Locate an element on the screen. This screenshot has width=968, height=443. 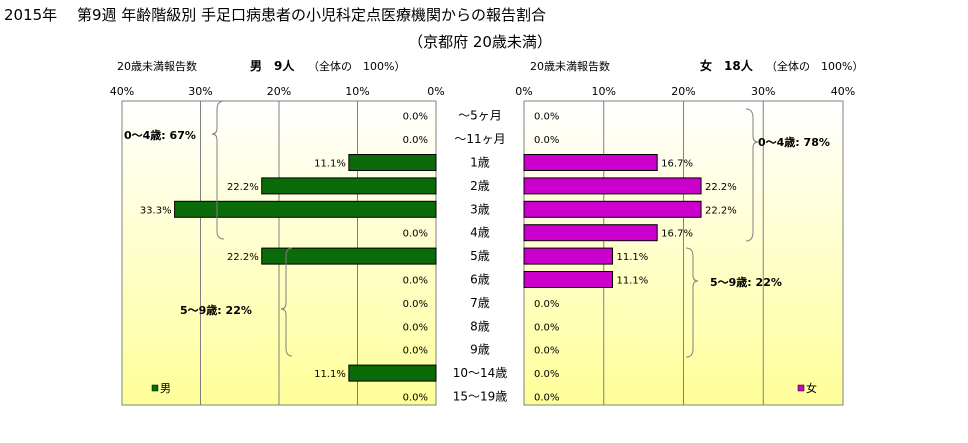
female-axis-tick-label: 10% is located at coordinates (604, 91).